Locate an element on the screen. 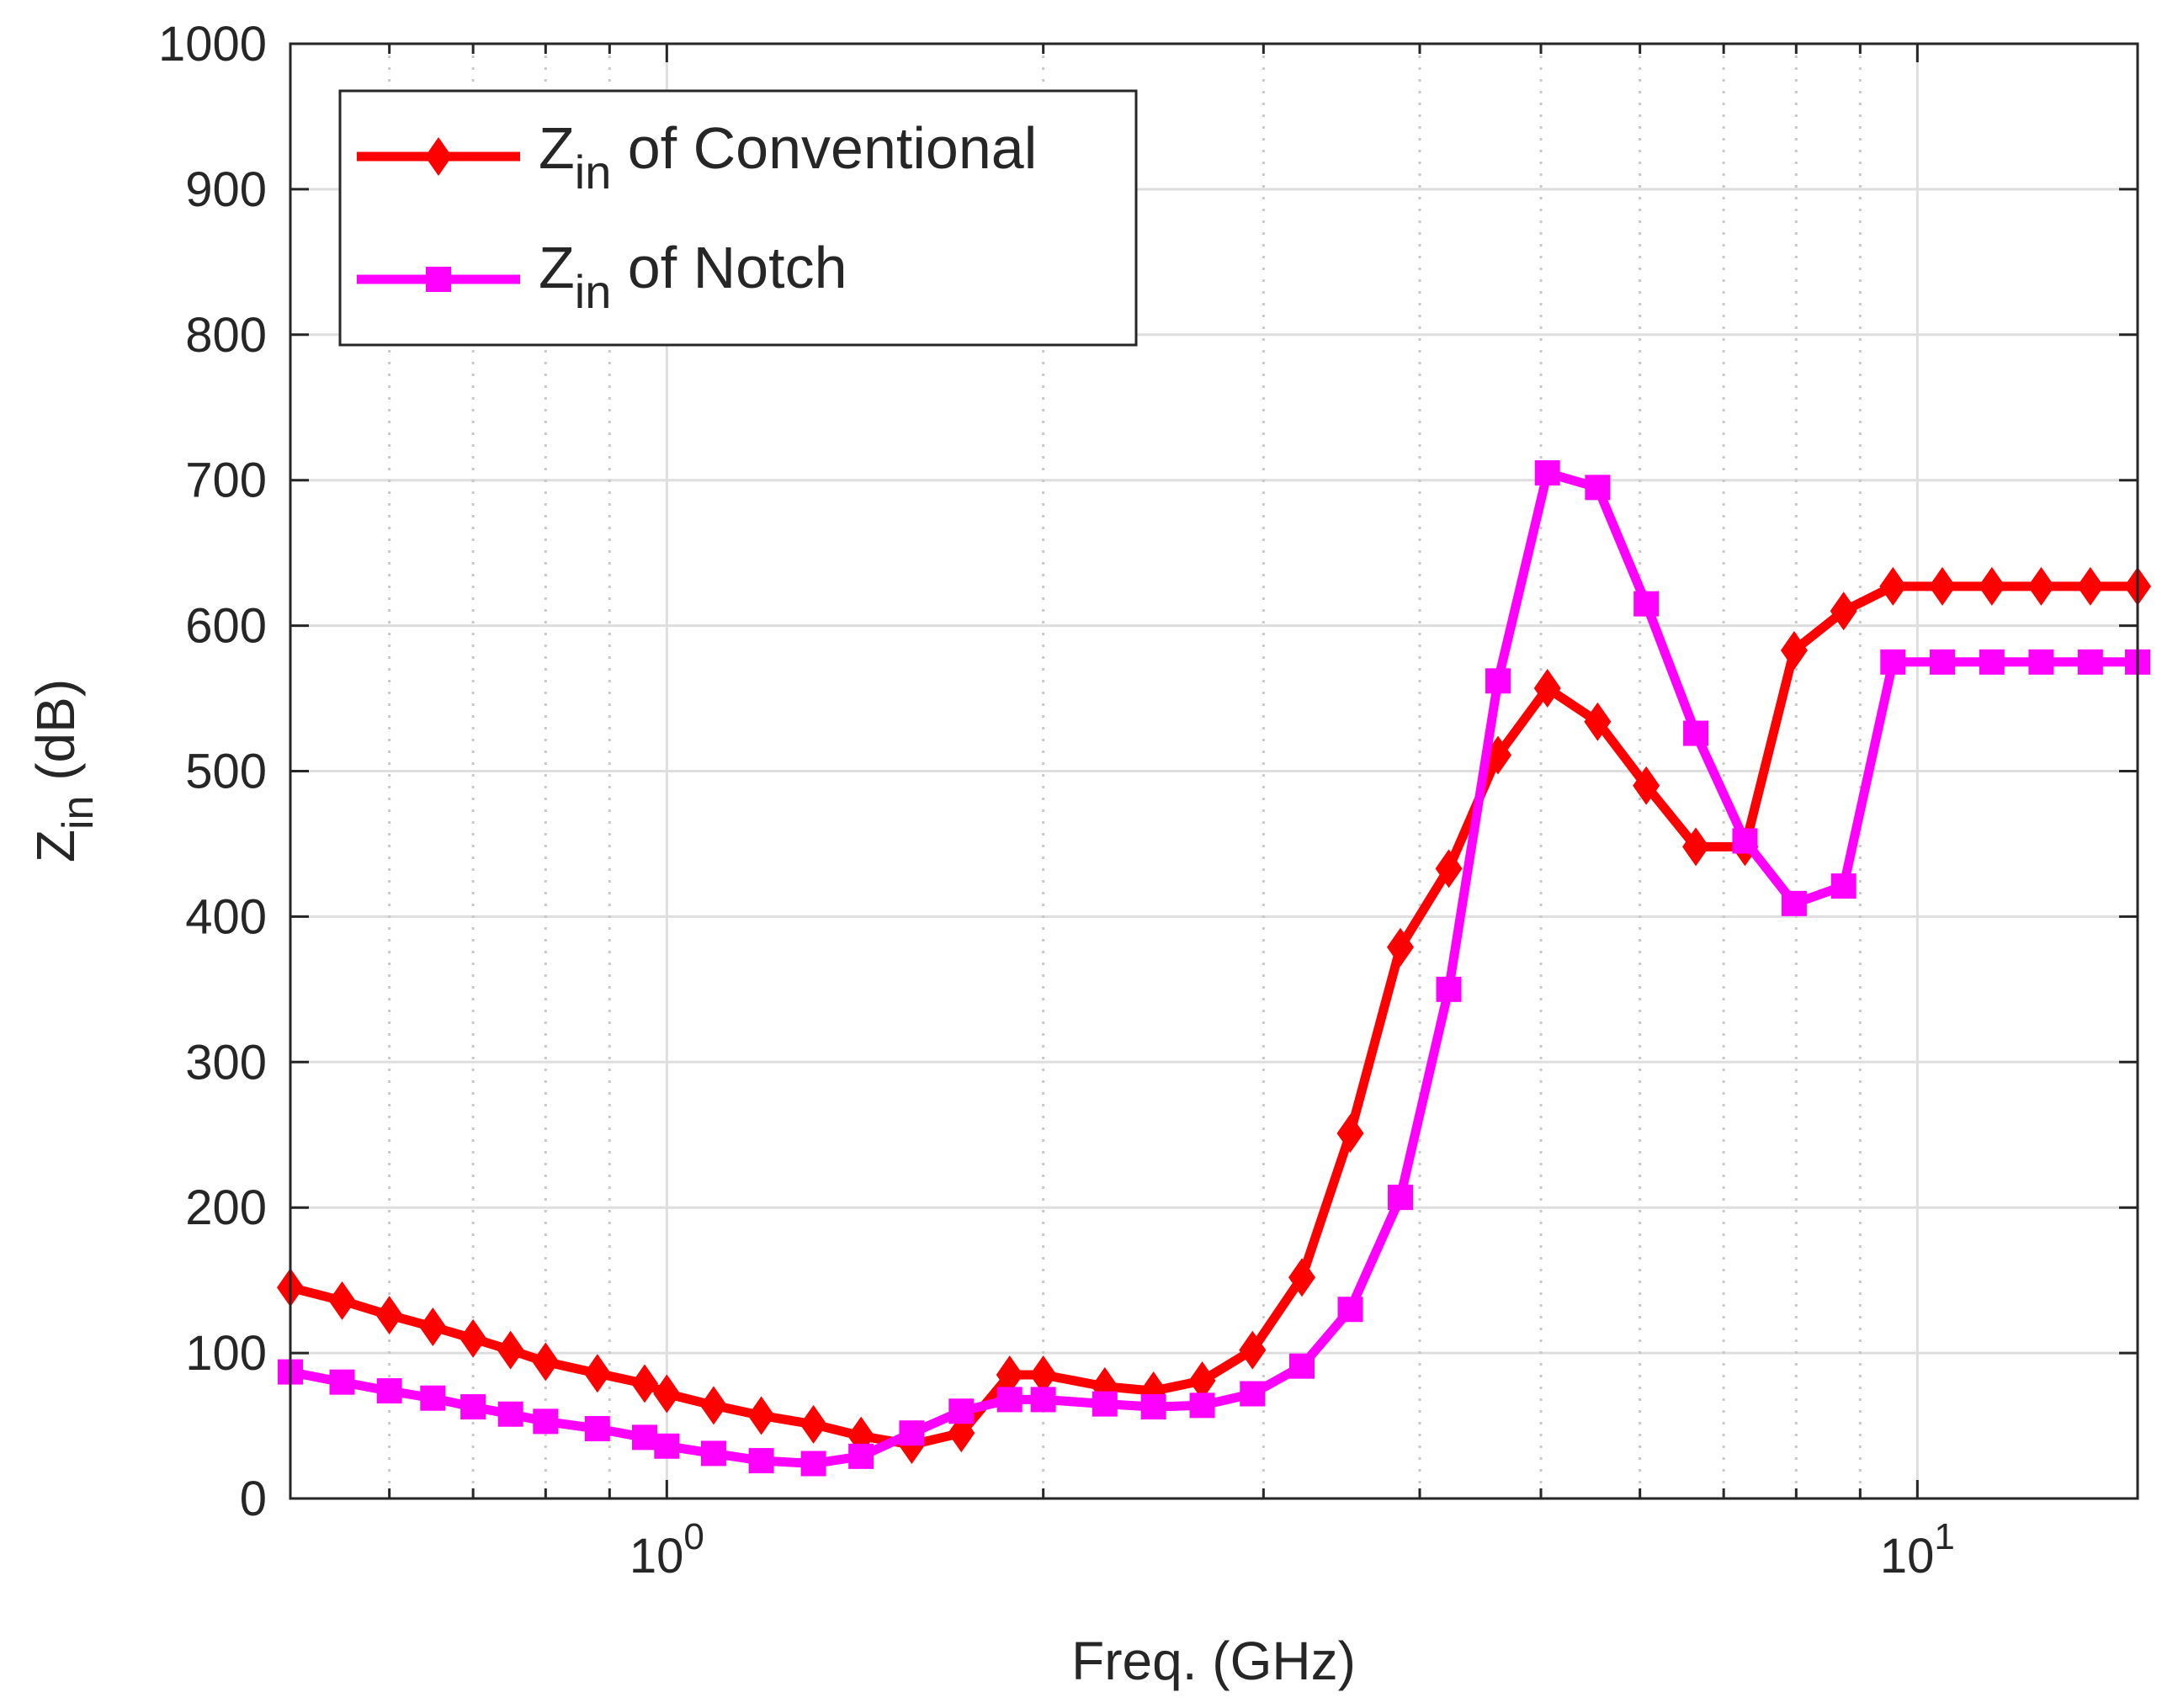  y-tick-label: 700 is located at coordinates (226, 481).